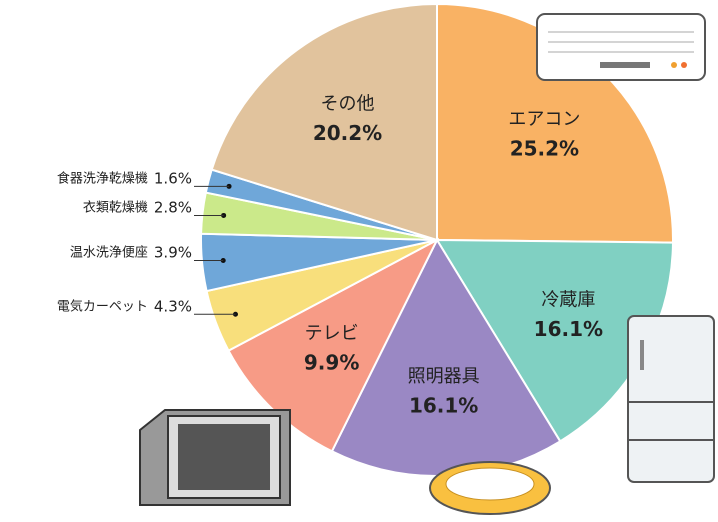 The height and width of the screenshot is (522, 718). Describe the element at coordinates (173, 306) in the screenshot. I see `slice-value: 4.3%` at that location.